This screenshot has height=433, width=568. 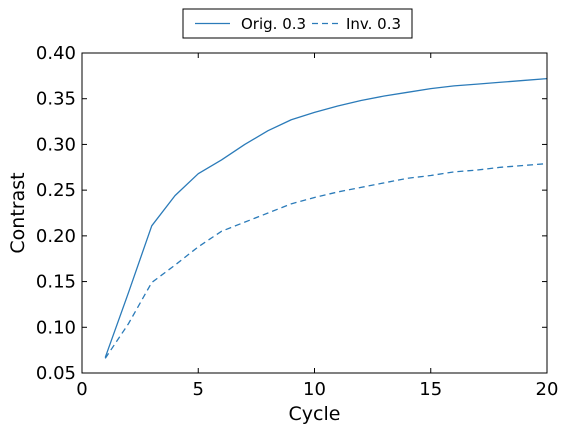 What do you see at coordinates (18, 212) in the screenshot?
I see `y-axis-label: Contrast` at bounding box center [18, 212].